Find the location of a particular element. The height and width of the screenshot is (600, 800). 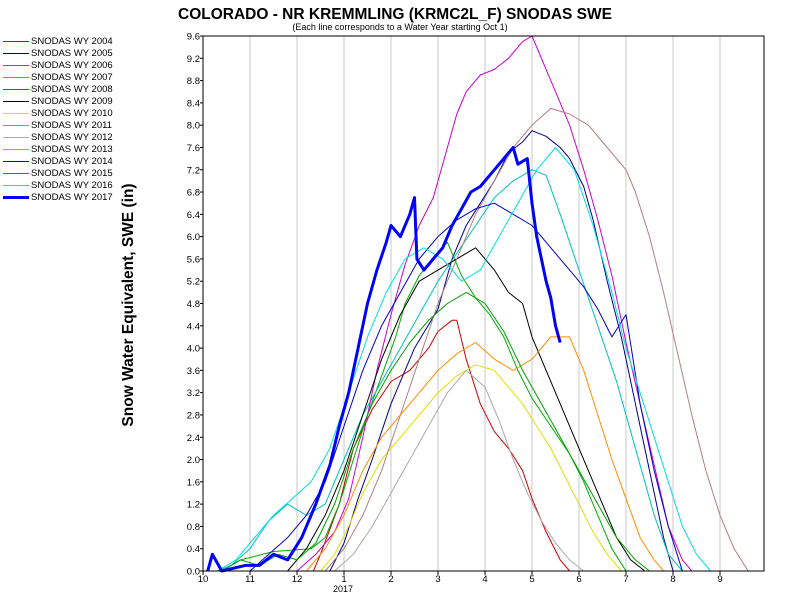

y-tick-label: 6.4 is located at coordinates (193, 215).